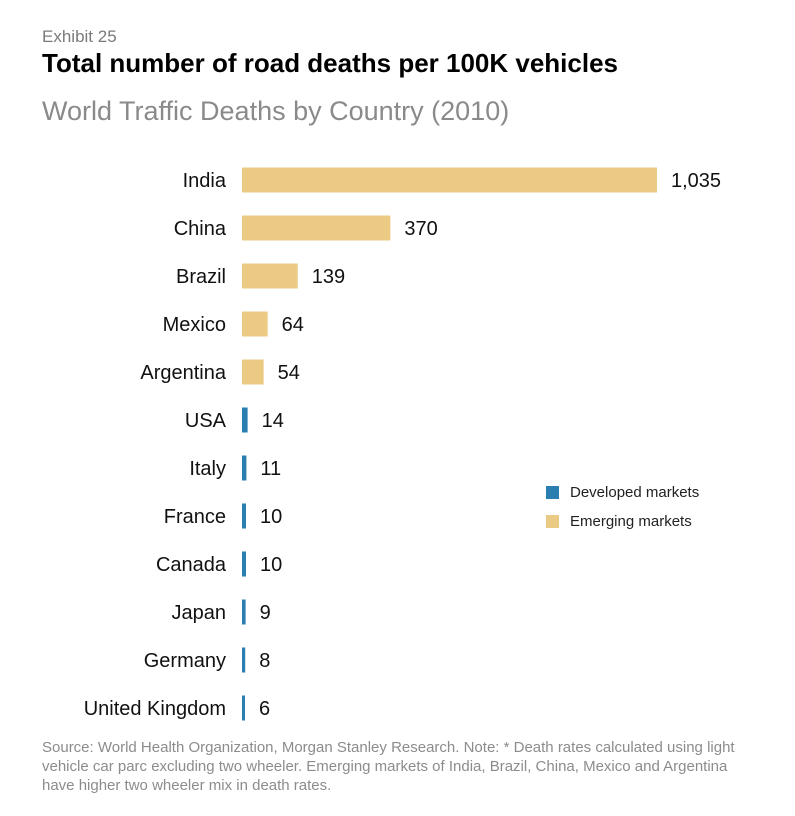  I want to click on category-label-canada: Canada, so click(191, 565).